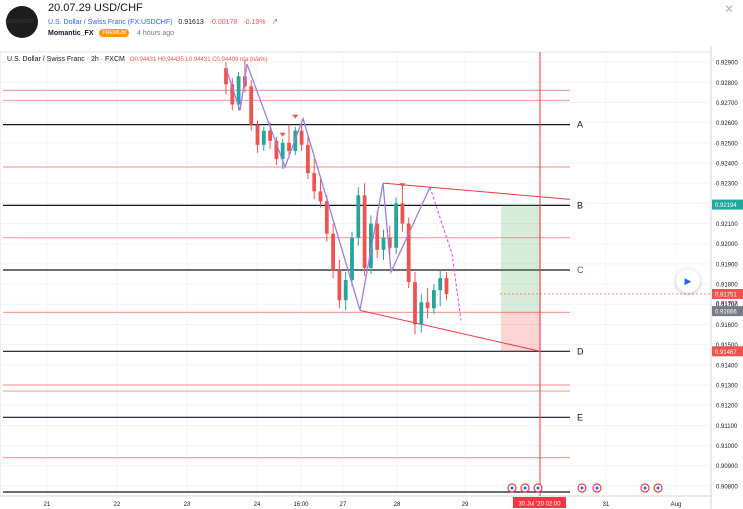 Image resolution: width=743 pixels, height=509 pixels. Describe the element at coordinates (727, 104) in the screenshot. I see `y-tick-label: 0.92700` at that location.